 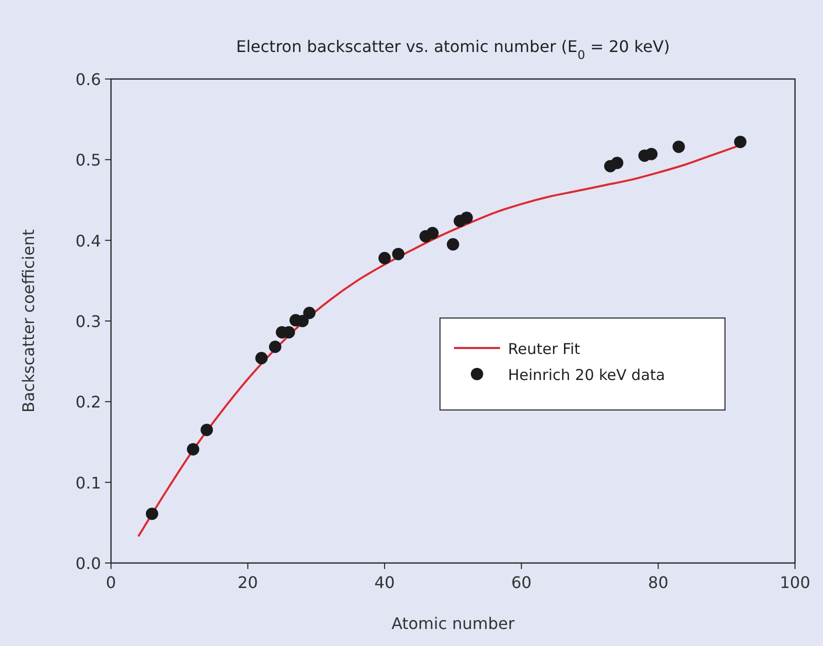 I want to click on legend-label: Reuter Fit, so click(x=544, y=349).